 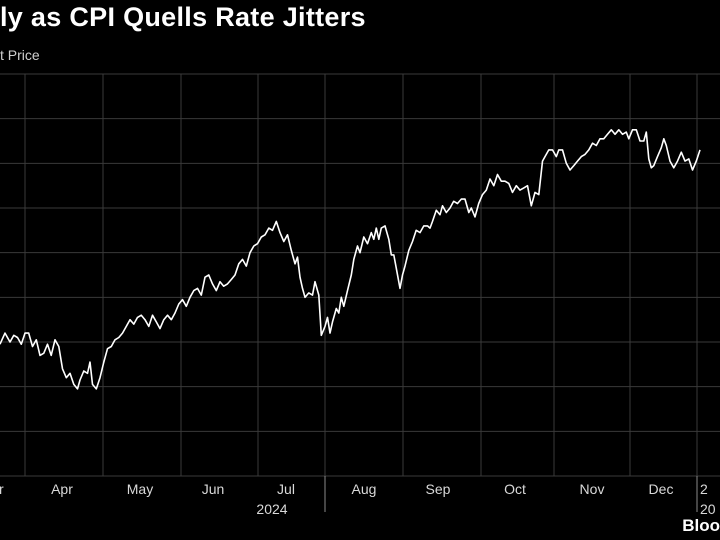 I want to click on year-label: 2024, so click(x=271, y=509).